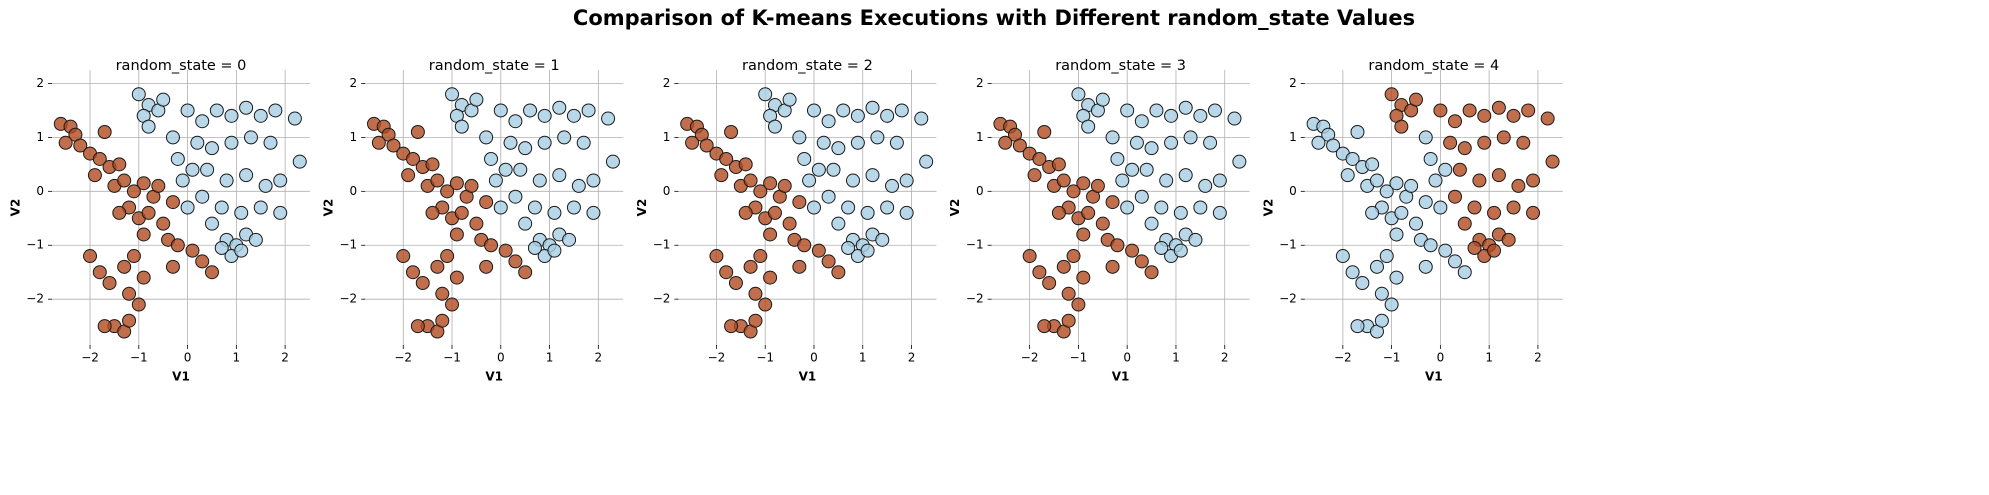 This screenshot has width=1989, height=495. Describe the element at coordinates (807, 66) in the screenshot. I see `subplot-title: random_state = 2` at that location.